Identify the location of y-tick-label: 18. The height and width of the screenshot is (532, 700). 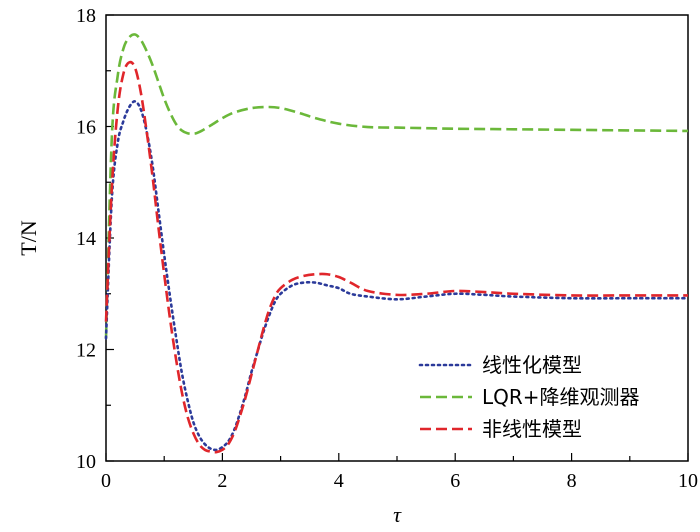
(86, 16).